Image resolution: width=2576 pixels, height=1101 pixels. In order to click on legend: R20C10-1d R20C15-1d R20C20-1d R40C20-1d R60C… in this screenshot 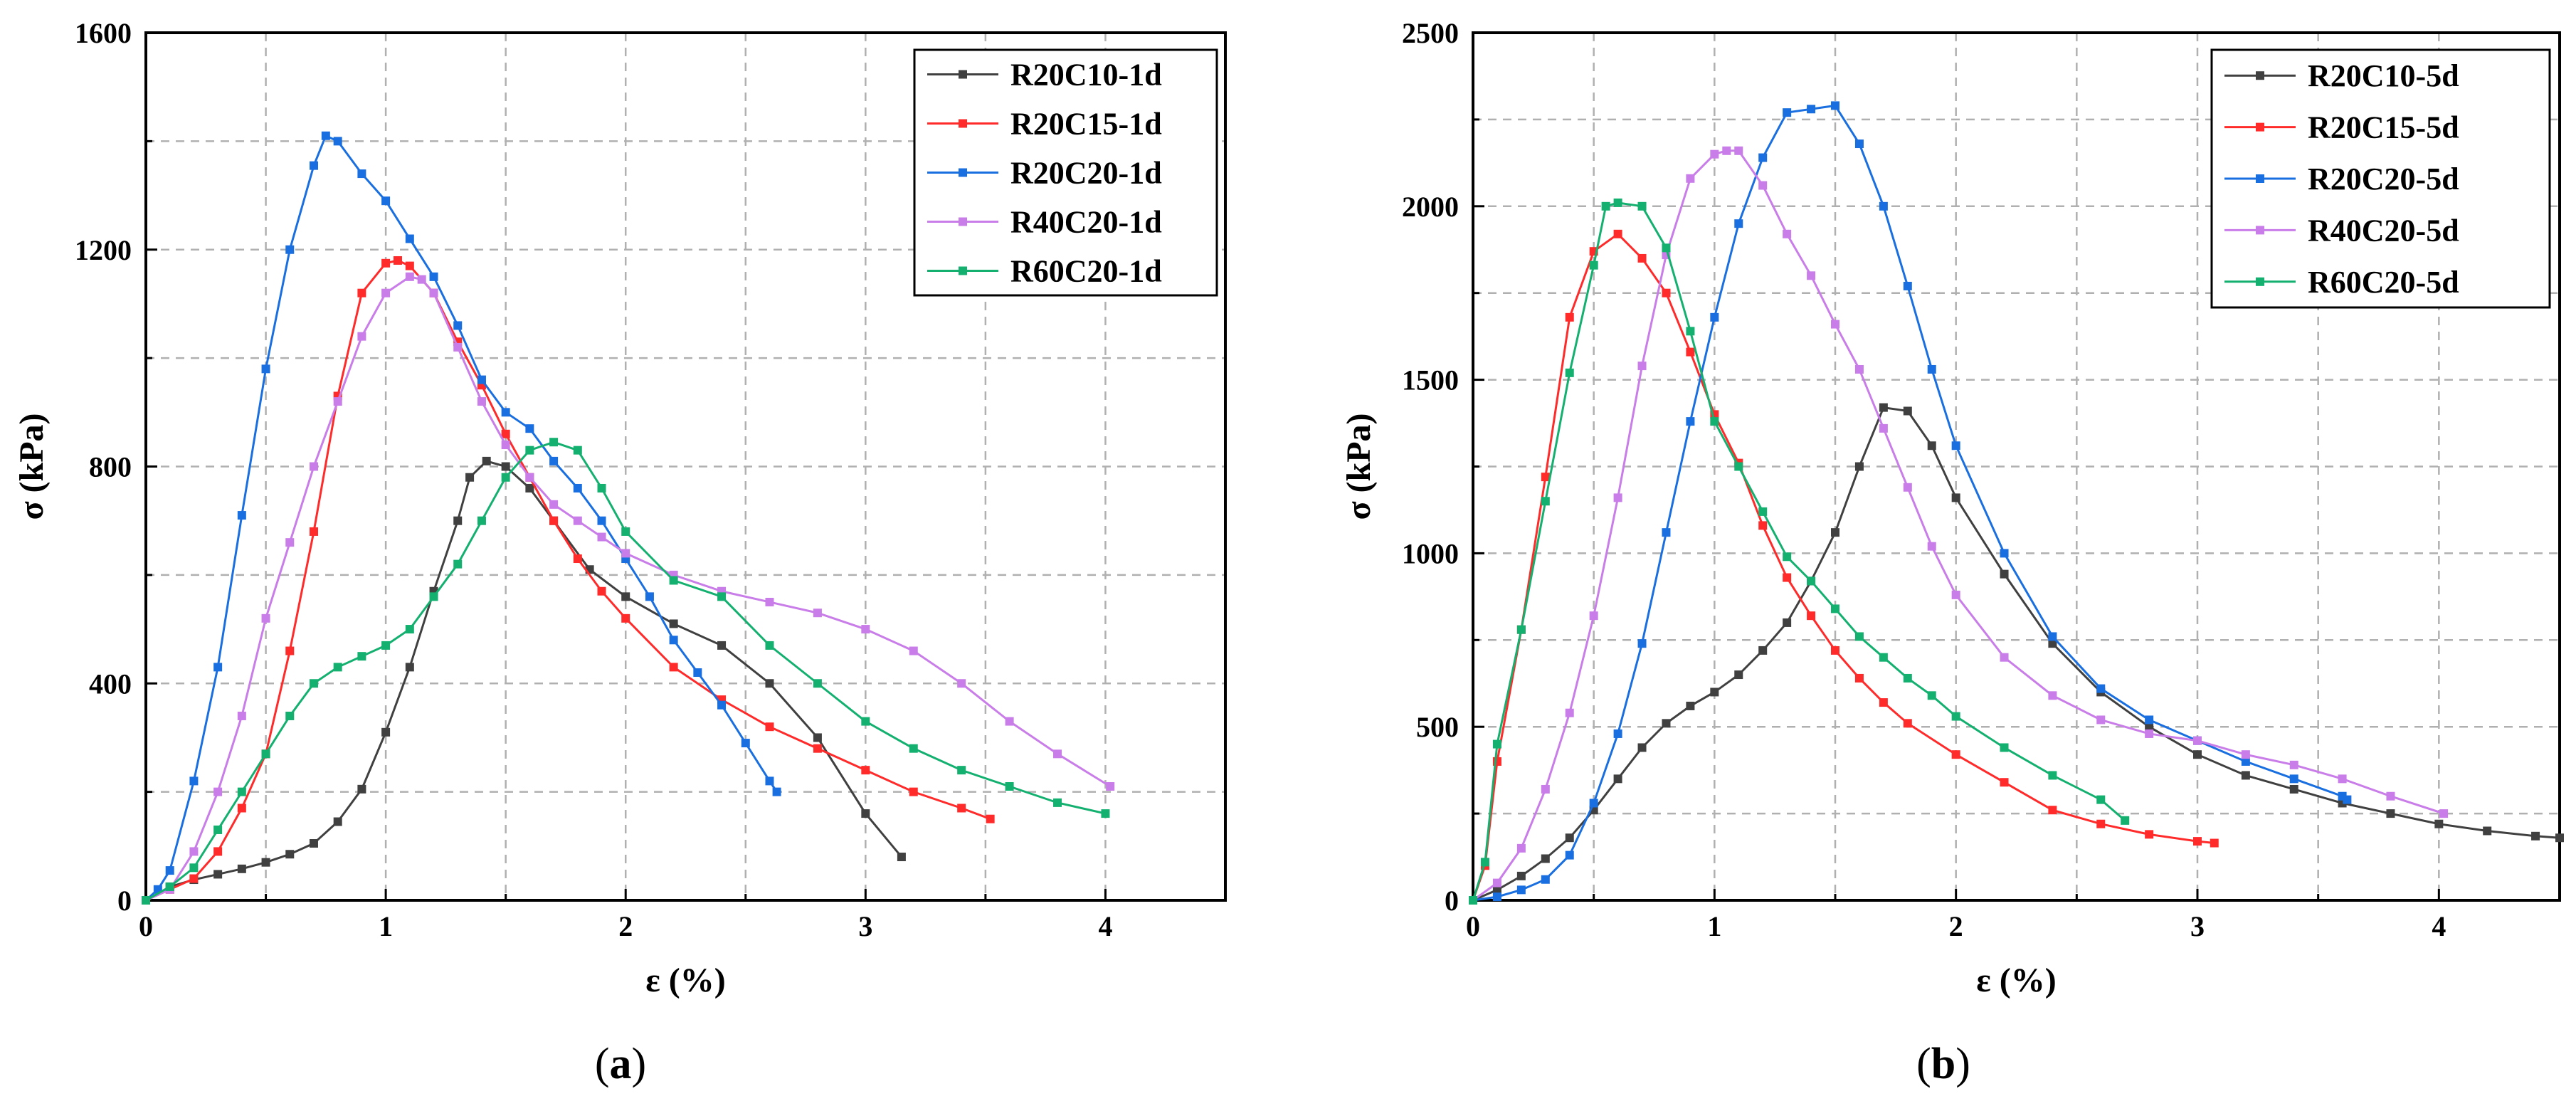, I will do `click(1065, 172)`.